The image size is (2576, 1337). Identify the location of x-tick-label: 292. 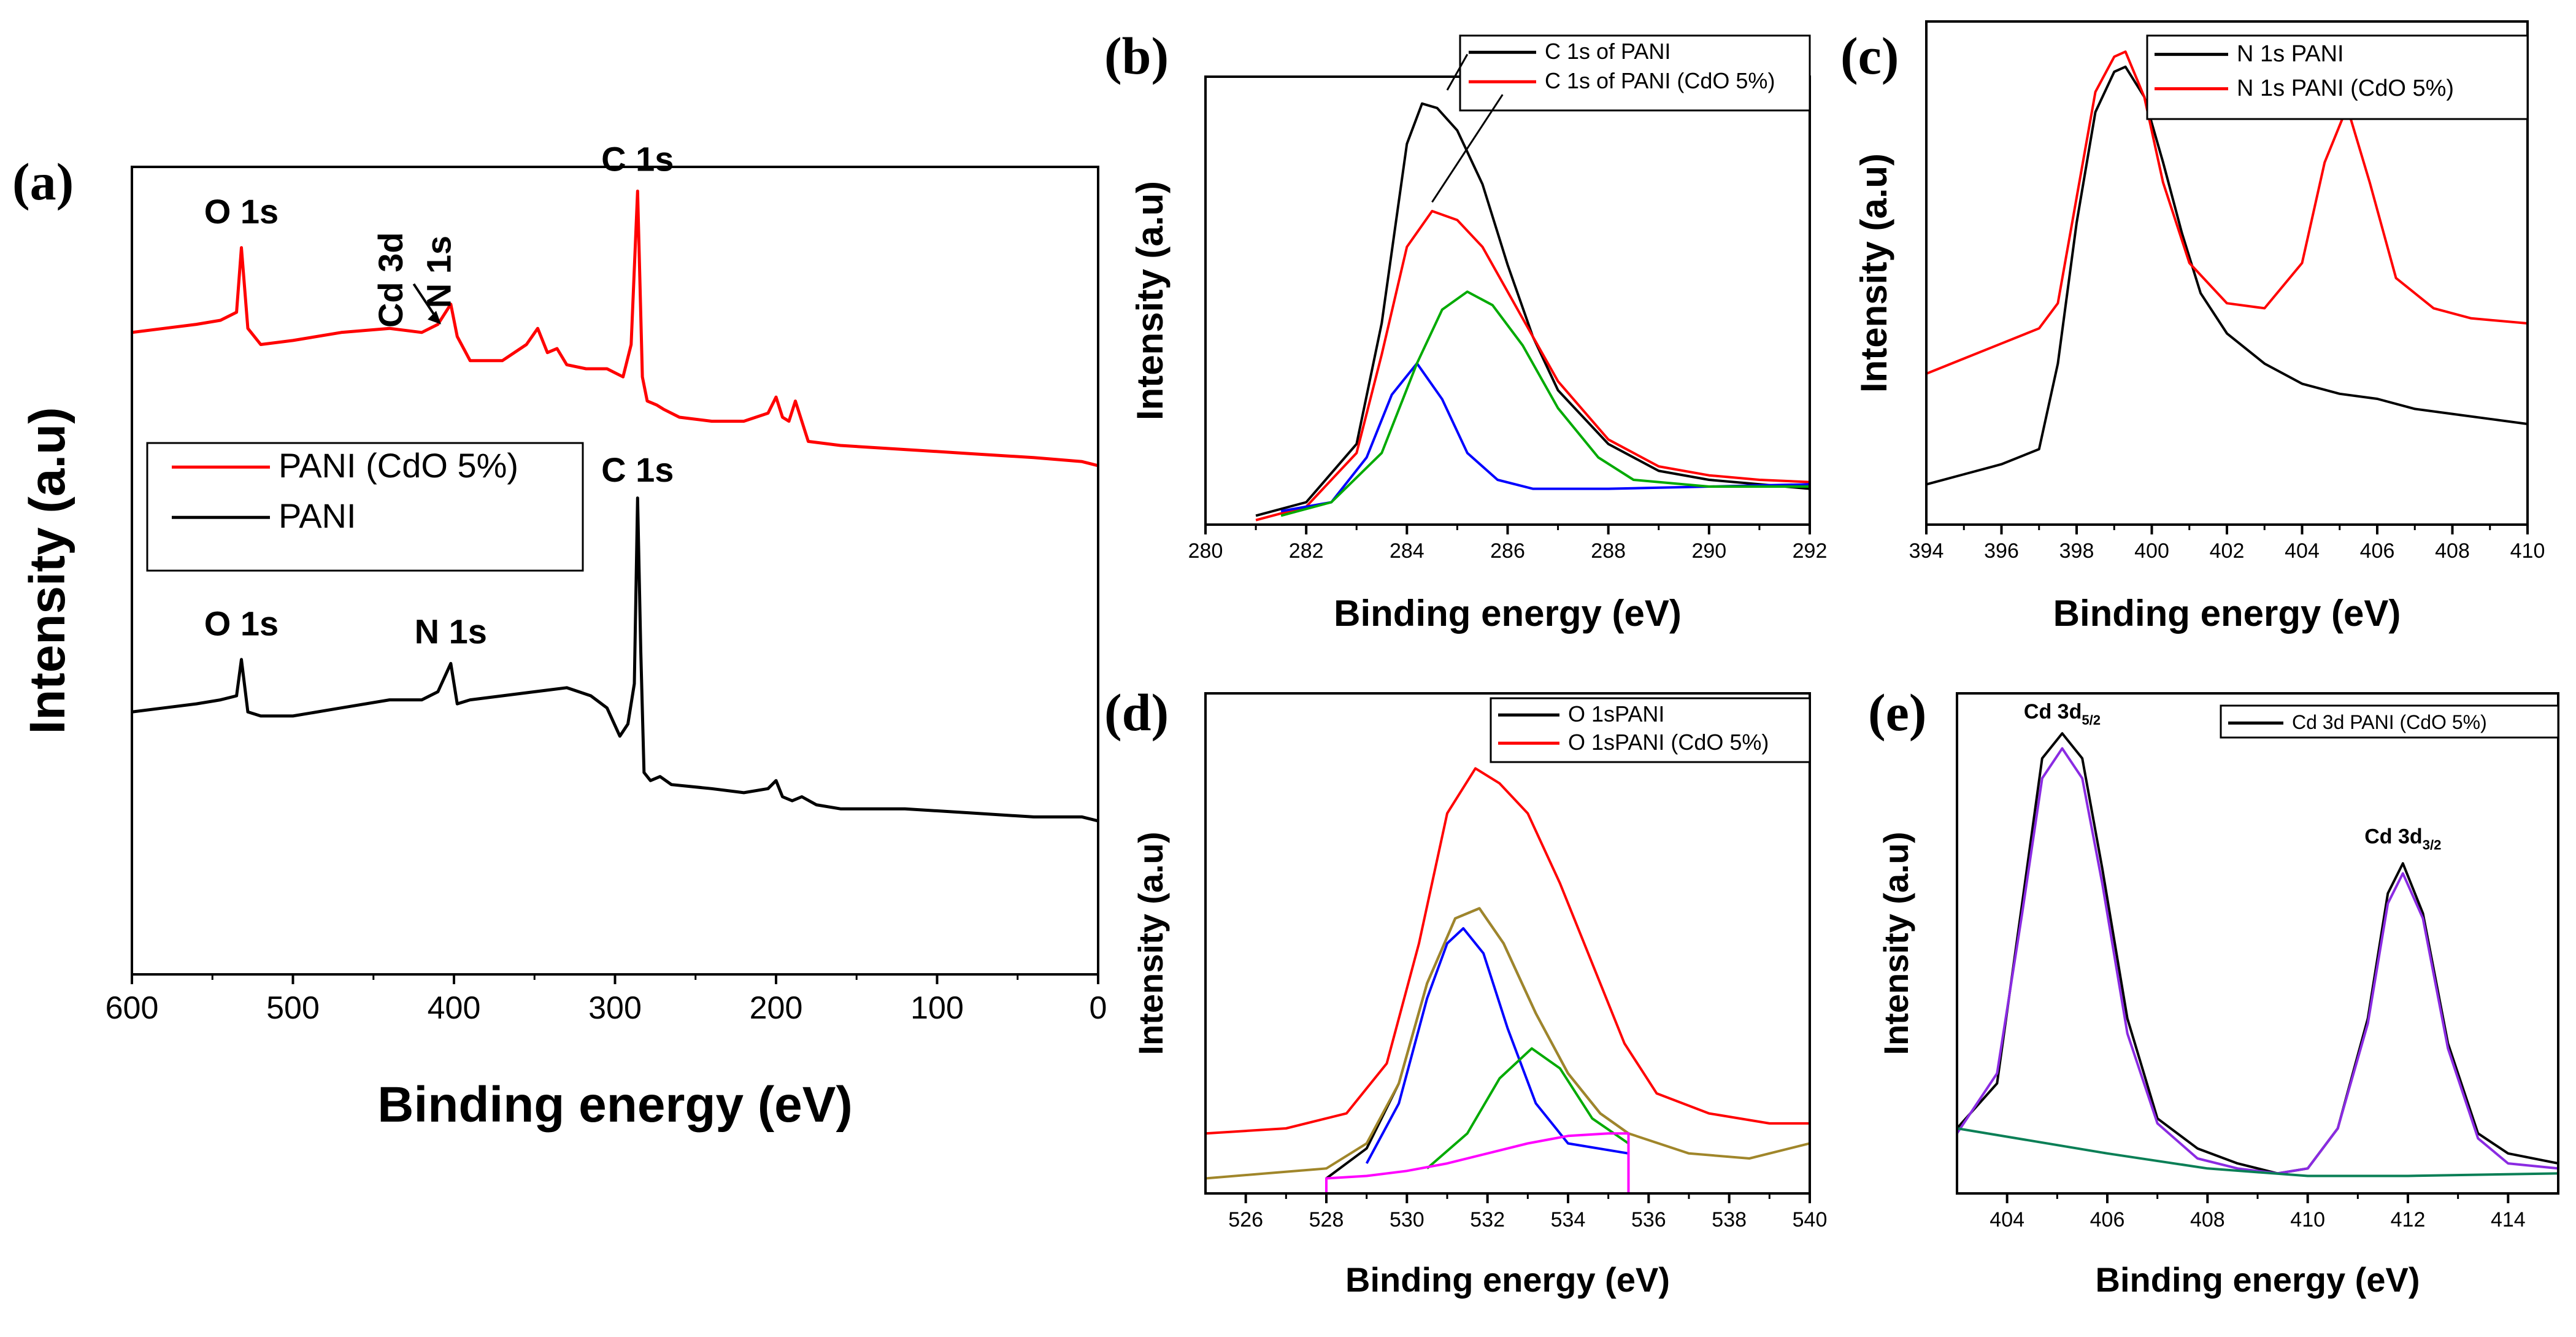
(1810, 551).